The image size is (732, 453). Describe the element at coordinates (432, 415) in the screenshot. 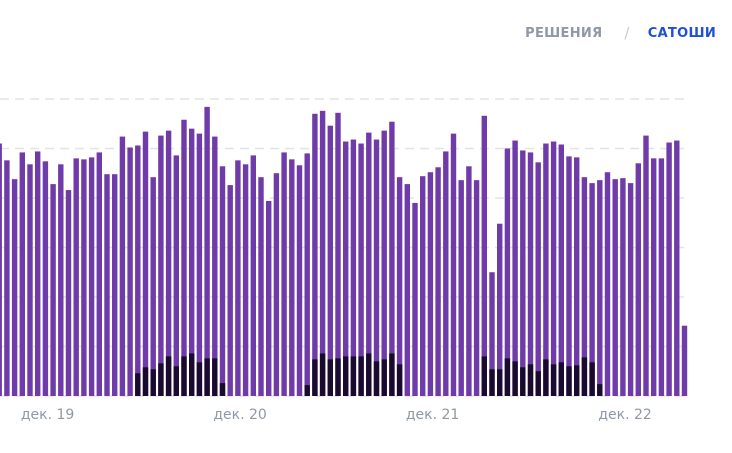

I see `x-tick-label: дек. 21` at that location.